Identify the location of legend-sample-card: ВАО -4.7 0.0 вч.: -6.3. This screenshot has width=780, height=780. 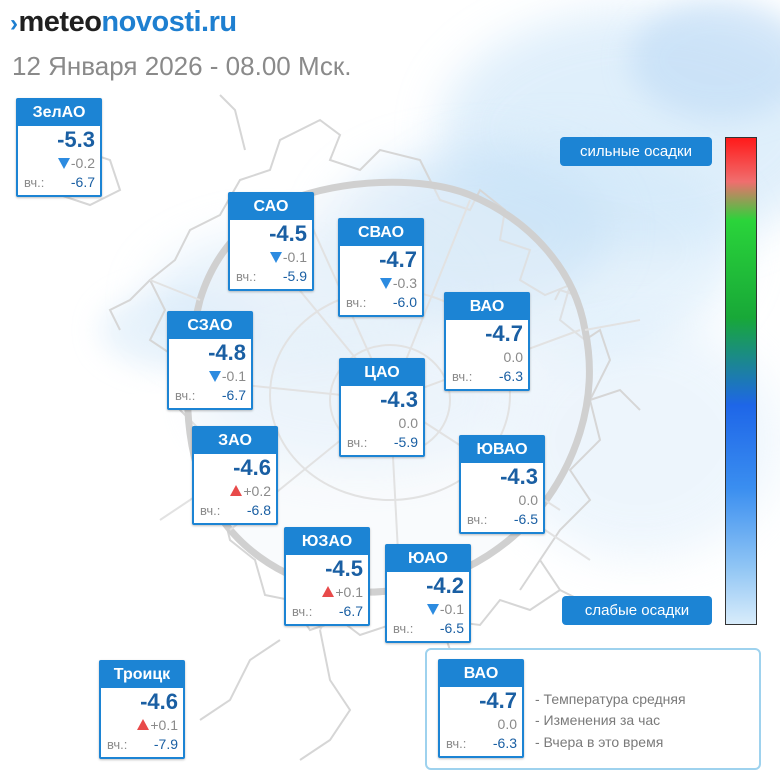
(481, 708).